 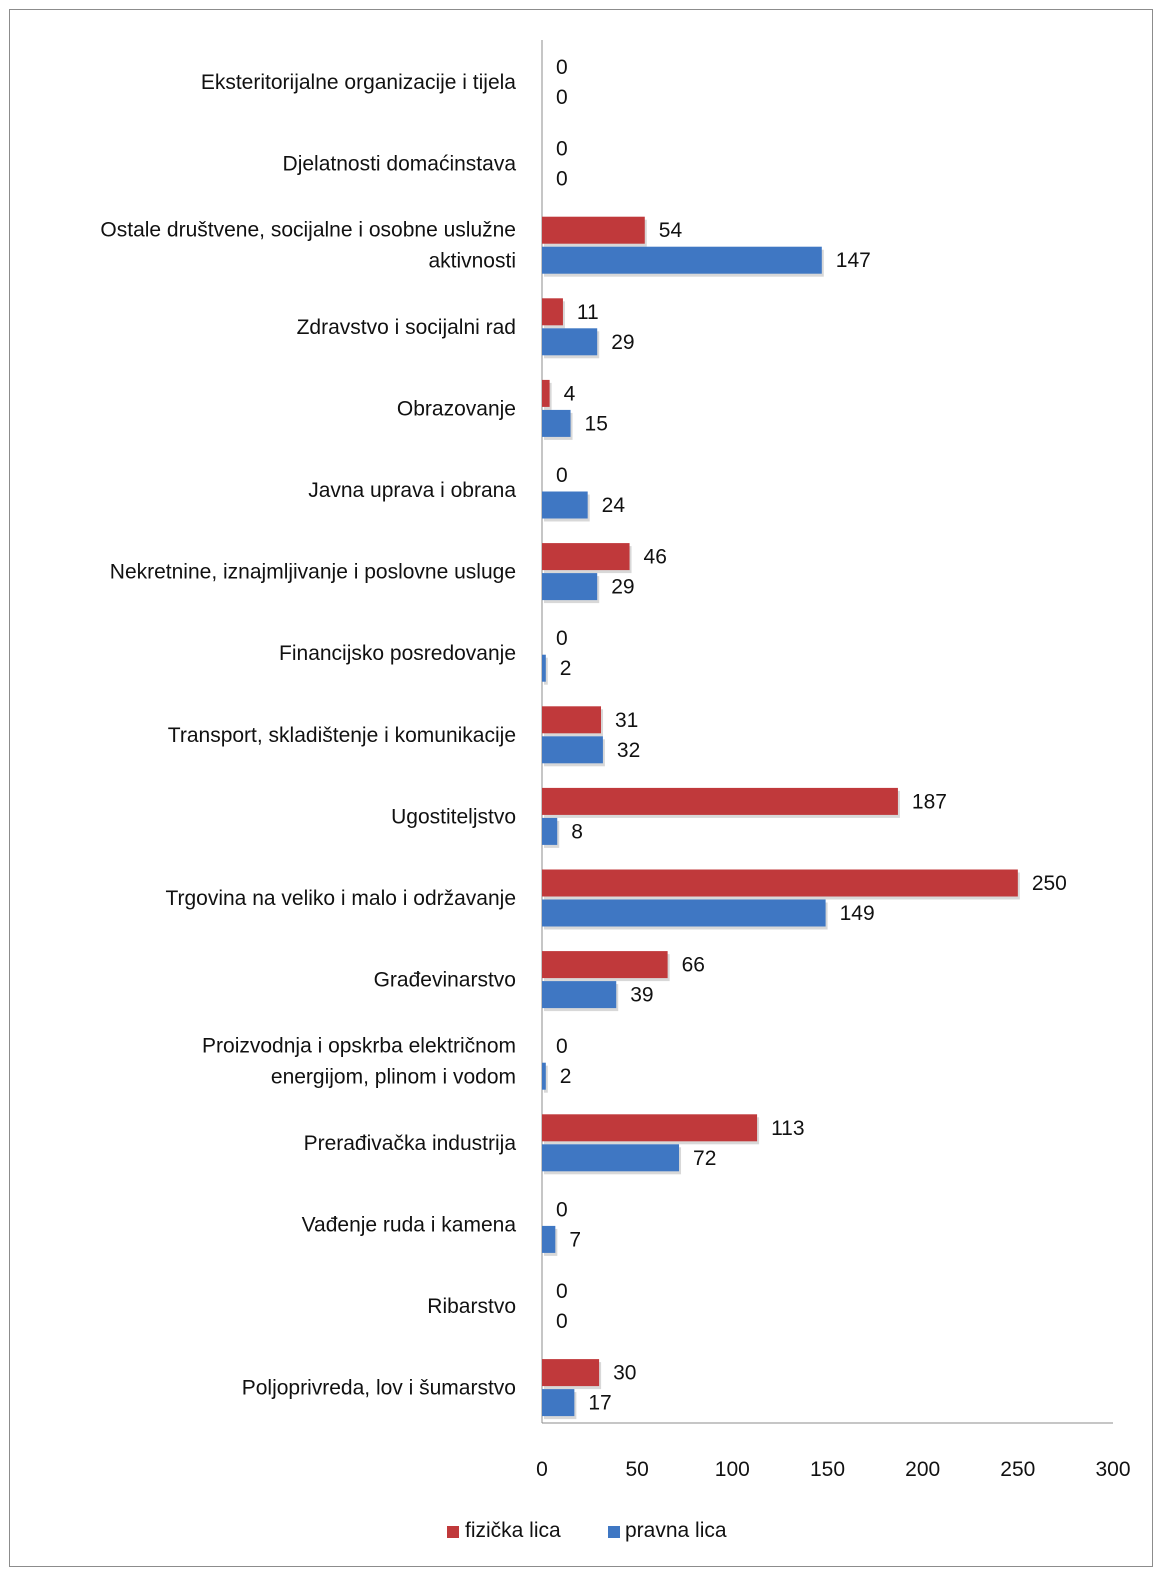 What do you see at coordinates (1017, 1469) in the screenshot?
I see `x-tick-label: 250` at bounding box center [1017, 1469].